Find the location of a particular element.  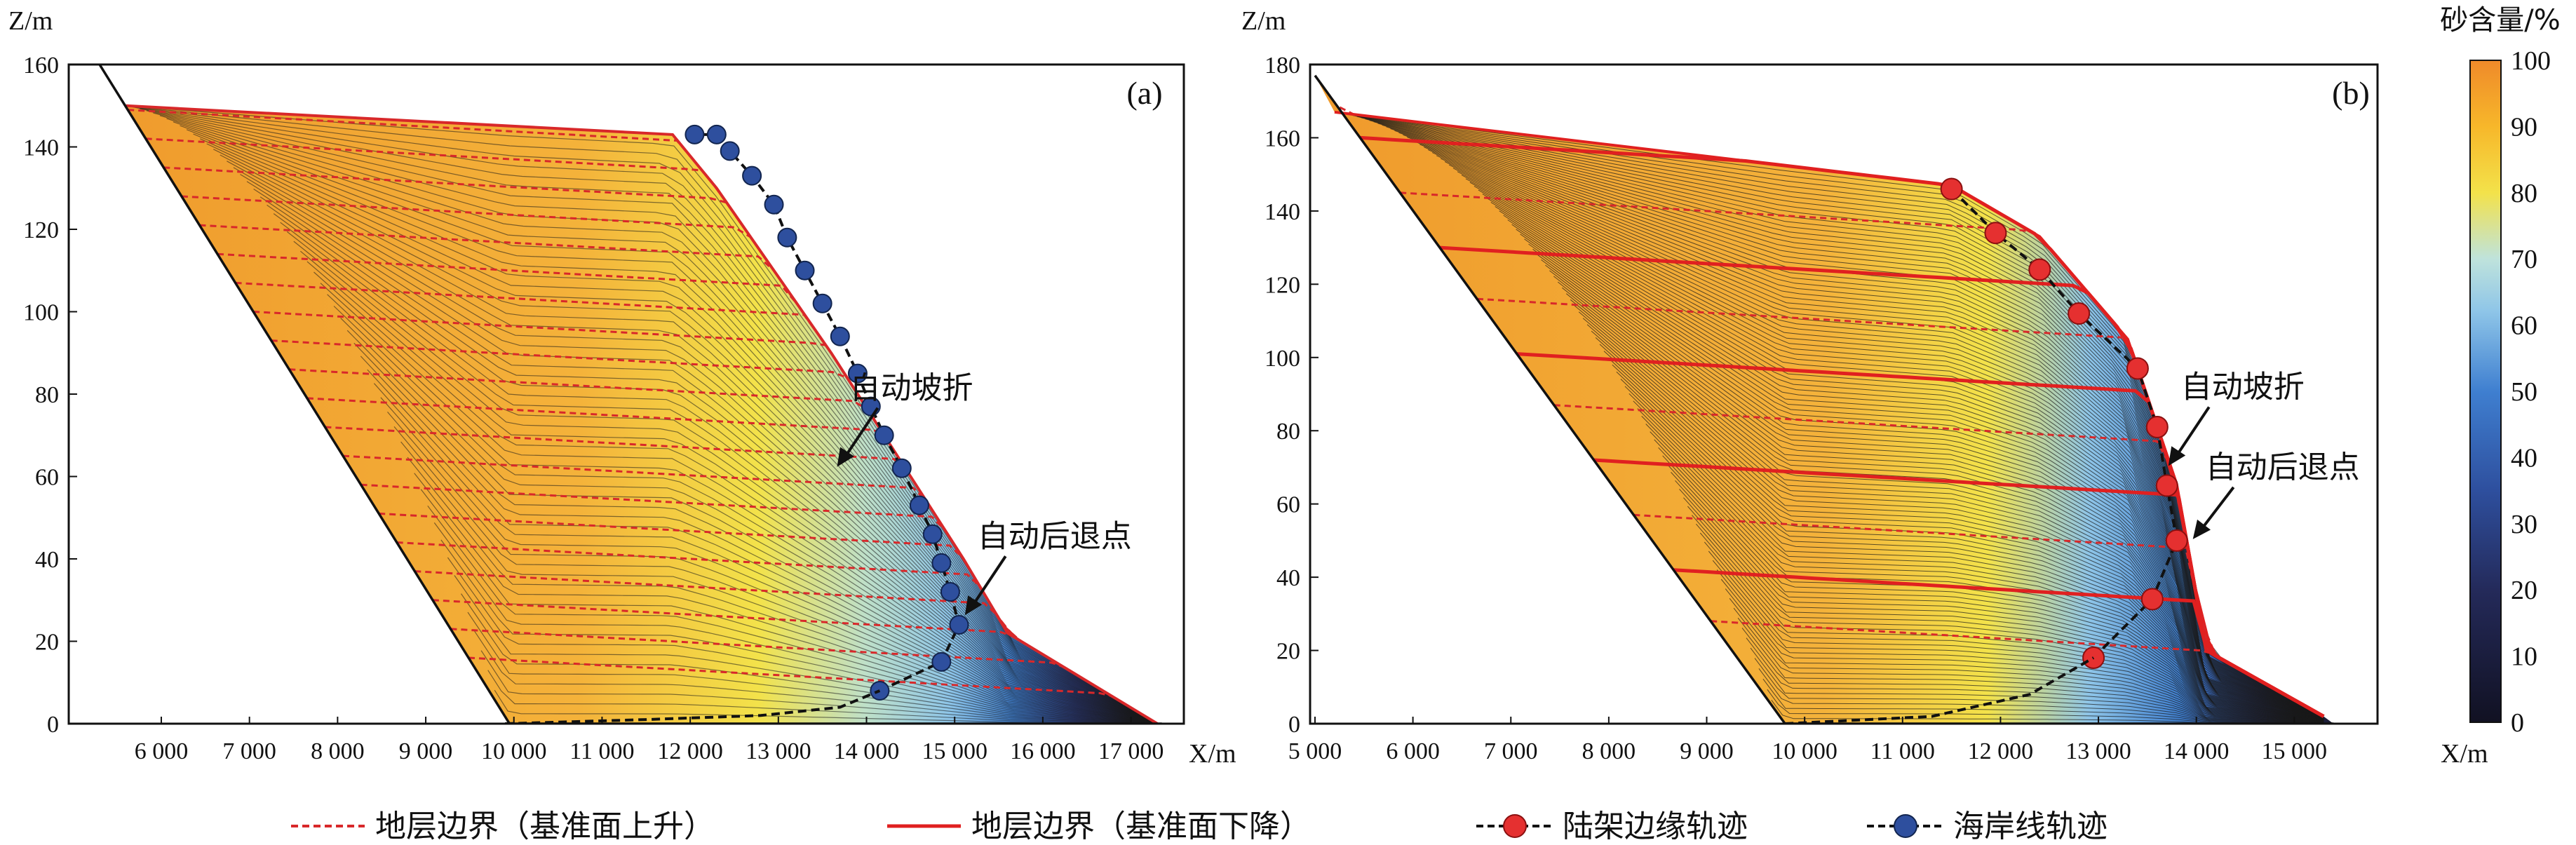

y-tick-label: 0 is located at coordinates (1294, 725).